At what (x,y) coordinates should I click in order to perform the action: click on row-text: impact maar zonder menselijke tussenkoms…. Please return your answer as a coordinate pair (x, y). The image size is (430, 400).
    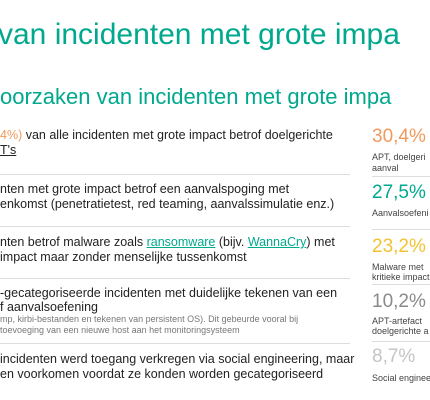
    Looking at the image, I should click on (123, 257).